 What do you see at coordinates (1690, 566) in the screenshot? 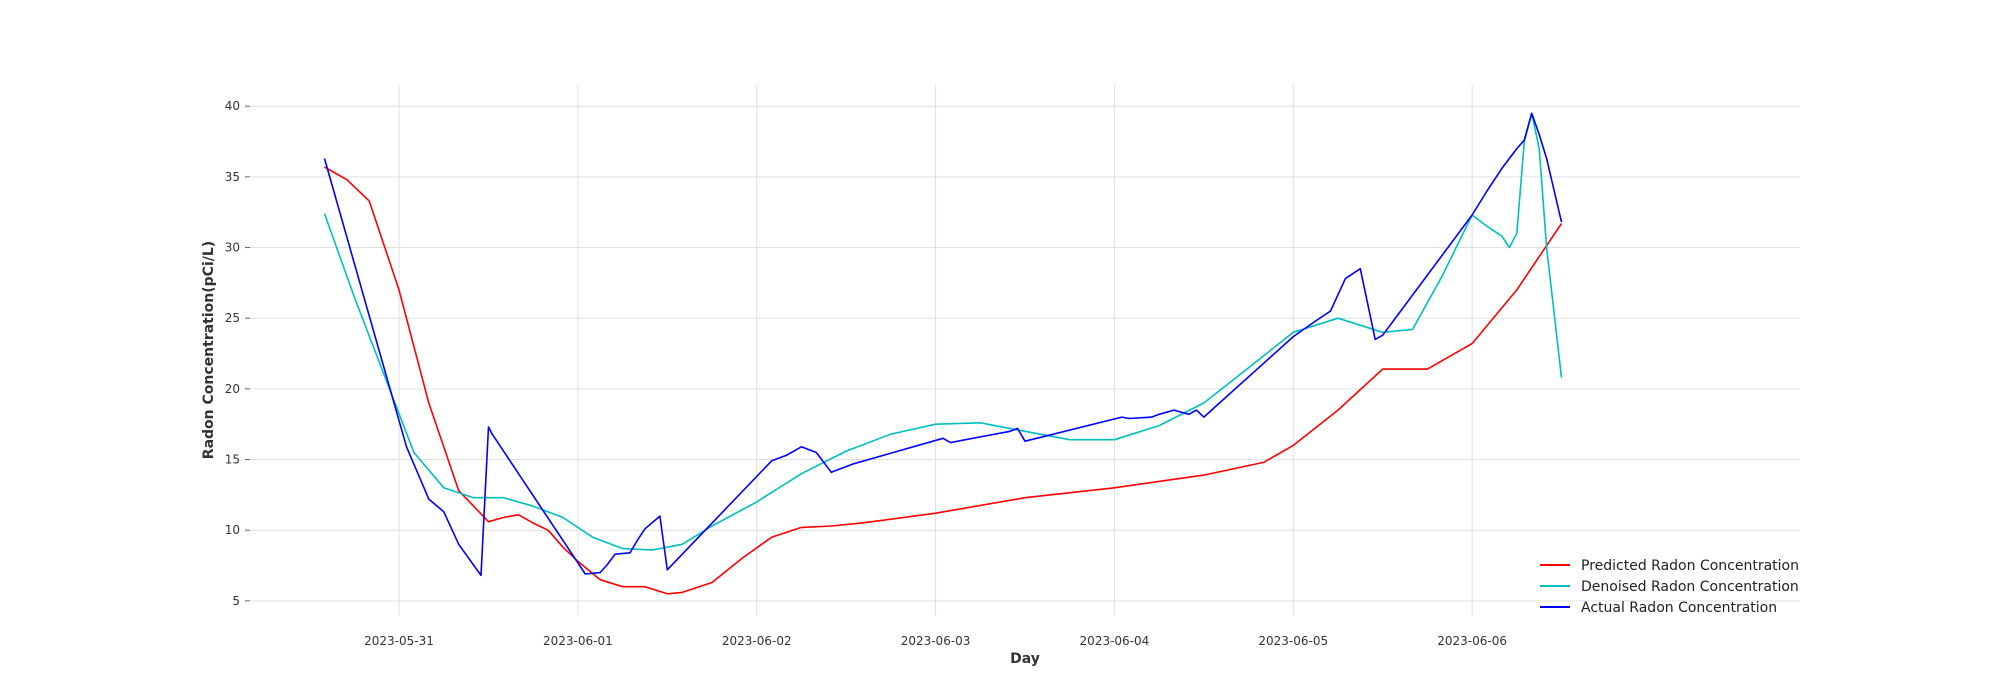
I see `legend-label-predicted-radon-concentration: Predicted Radon Concentration` at bounding box center [1690, 566].